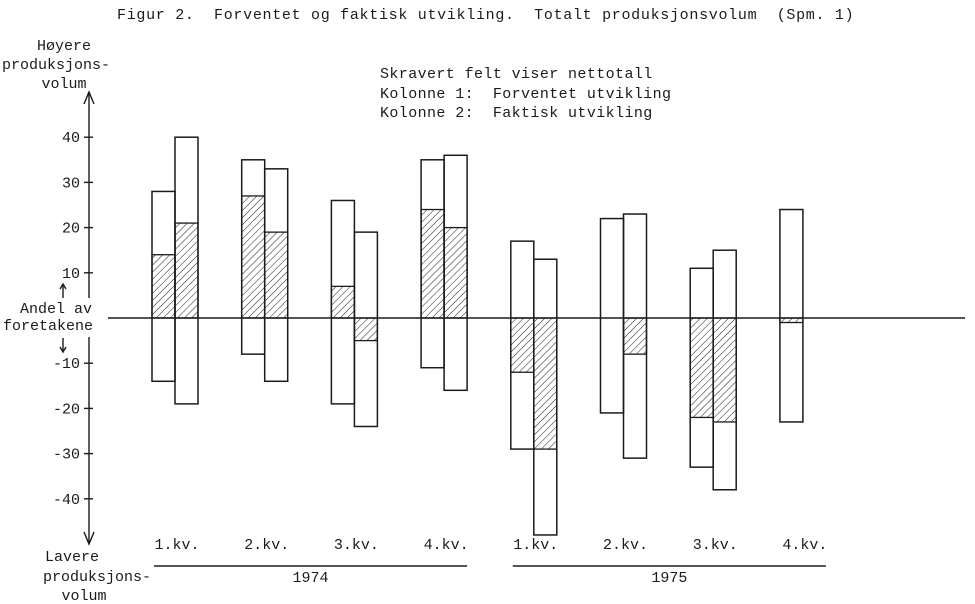 The width and height of the screenshot is (975, 604). What do you see at coordinates (48, 326) in the screenshot?
I see `y-zero-label-line-2: foretakene` at bounding box center [48, 326].